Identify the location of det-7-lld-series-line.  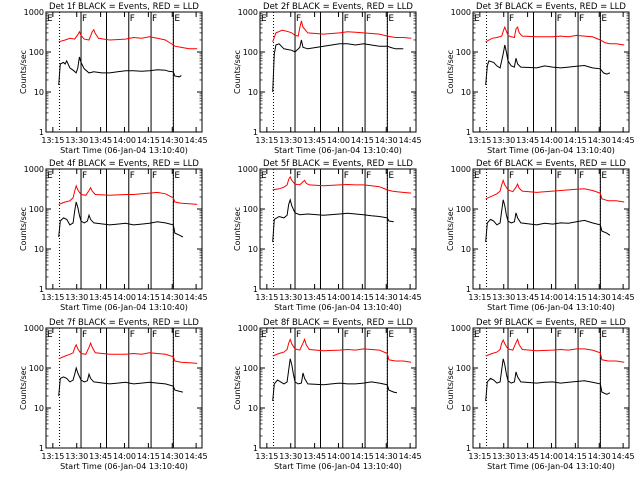
(128, 352).